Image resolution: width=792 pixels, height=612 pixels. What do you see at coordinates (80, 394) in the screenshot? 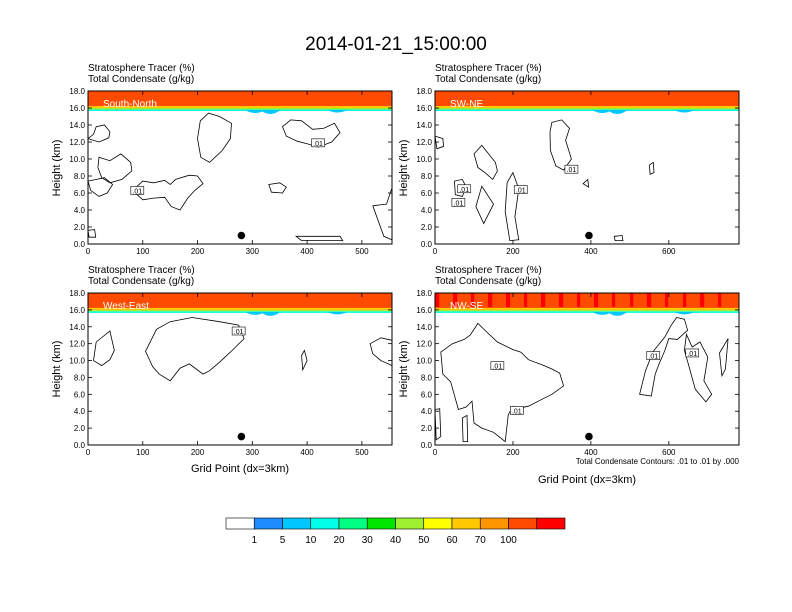
I see `y-tick-label: 6.0` at bounding box center [80, 394].